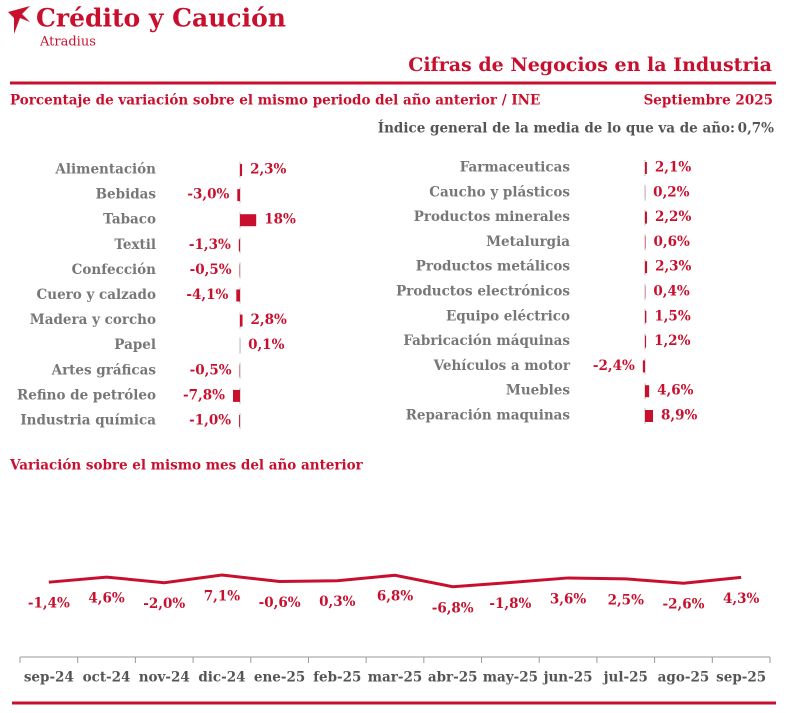  Describe the element at coordinates (508, 316) in the screenshot. I see `category-label: Equipo eléctrico` at that location.